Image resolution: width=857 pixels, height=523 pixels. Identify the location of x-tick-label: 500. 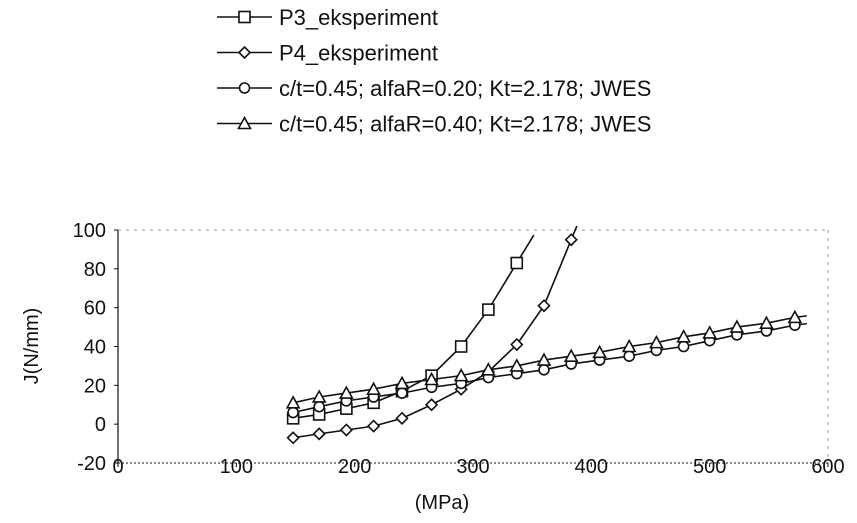
(709, 467).